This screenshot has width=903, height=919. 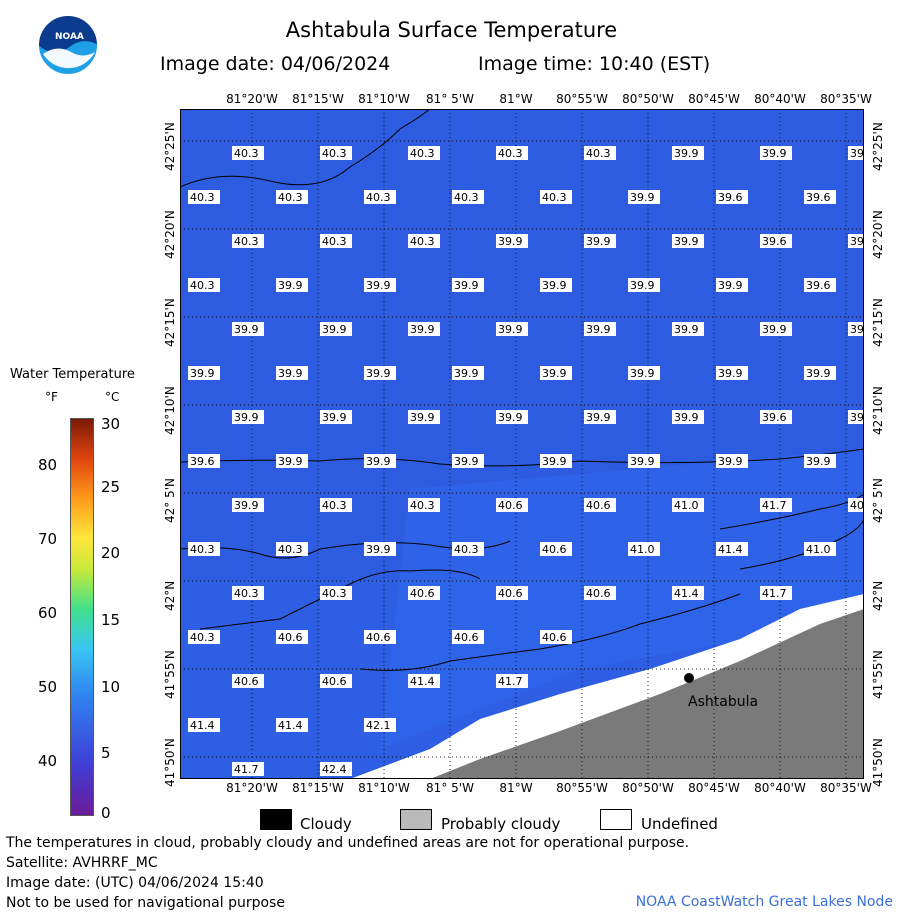 I want to click on latitude-label: 41°50'N, so click(x=170, y=762).